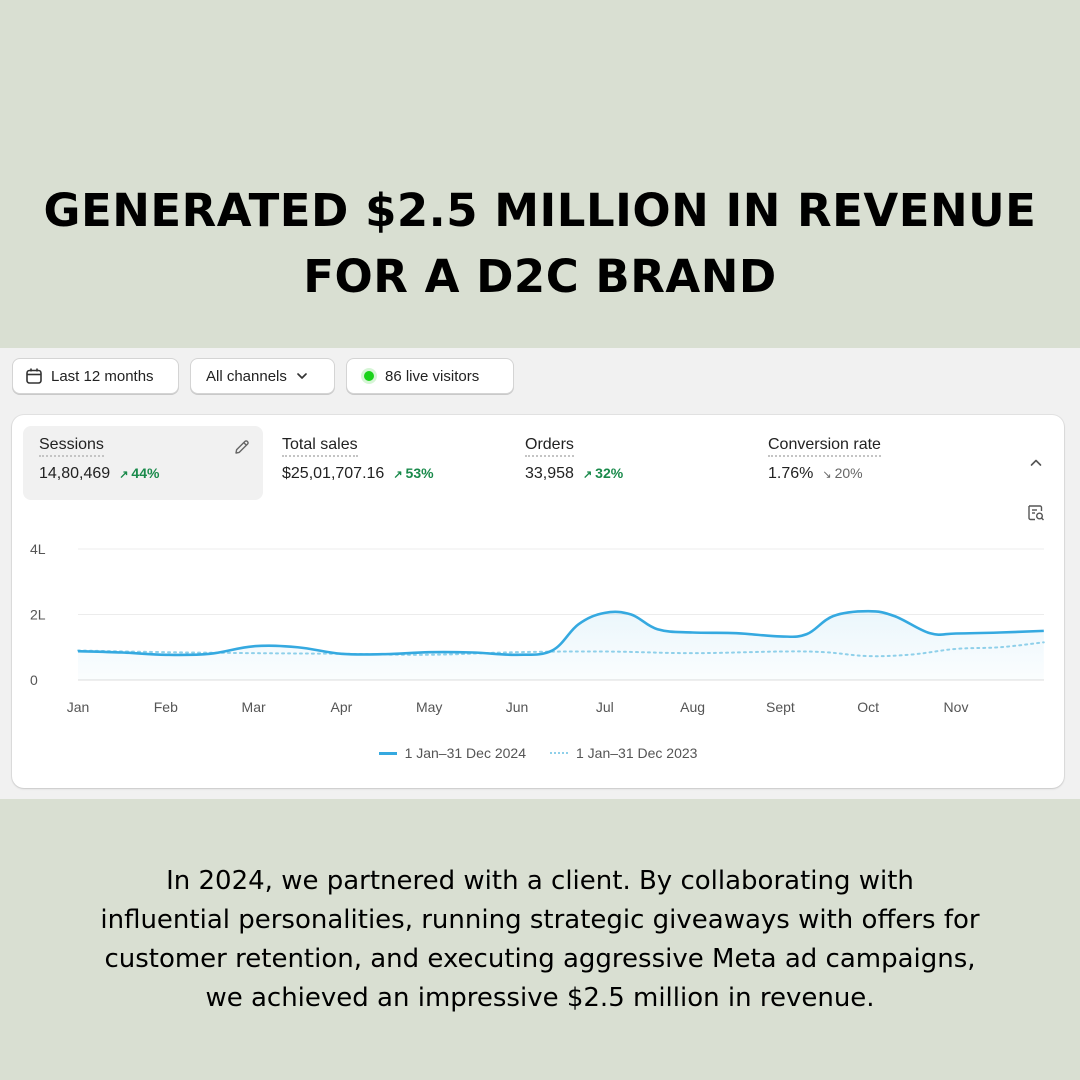 This screenshot has height=1080, width=1080. Describe the element at coordinates (387, 753) in the screenshot. I see `legend-swatch-solid` at that location.